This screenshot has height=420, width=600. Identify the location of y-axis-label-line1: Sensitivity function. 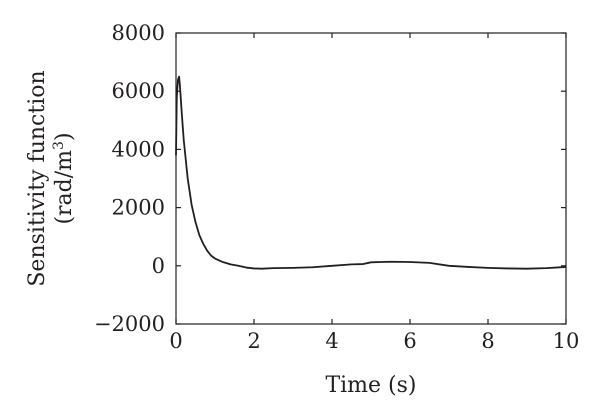
(37, 178).